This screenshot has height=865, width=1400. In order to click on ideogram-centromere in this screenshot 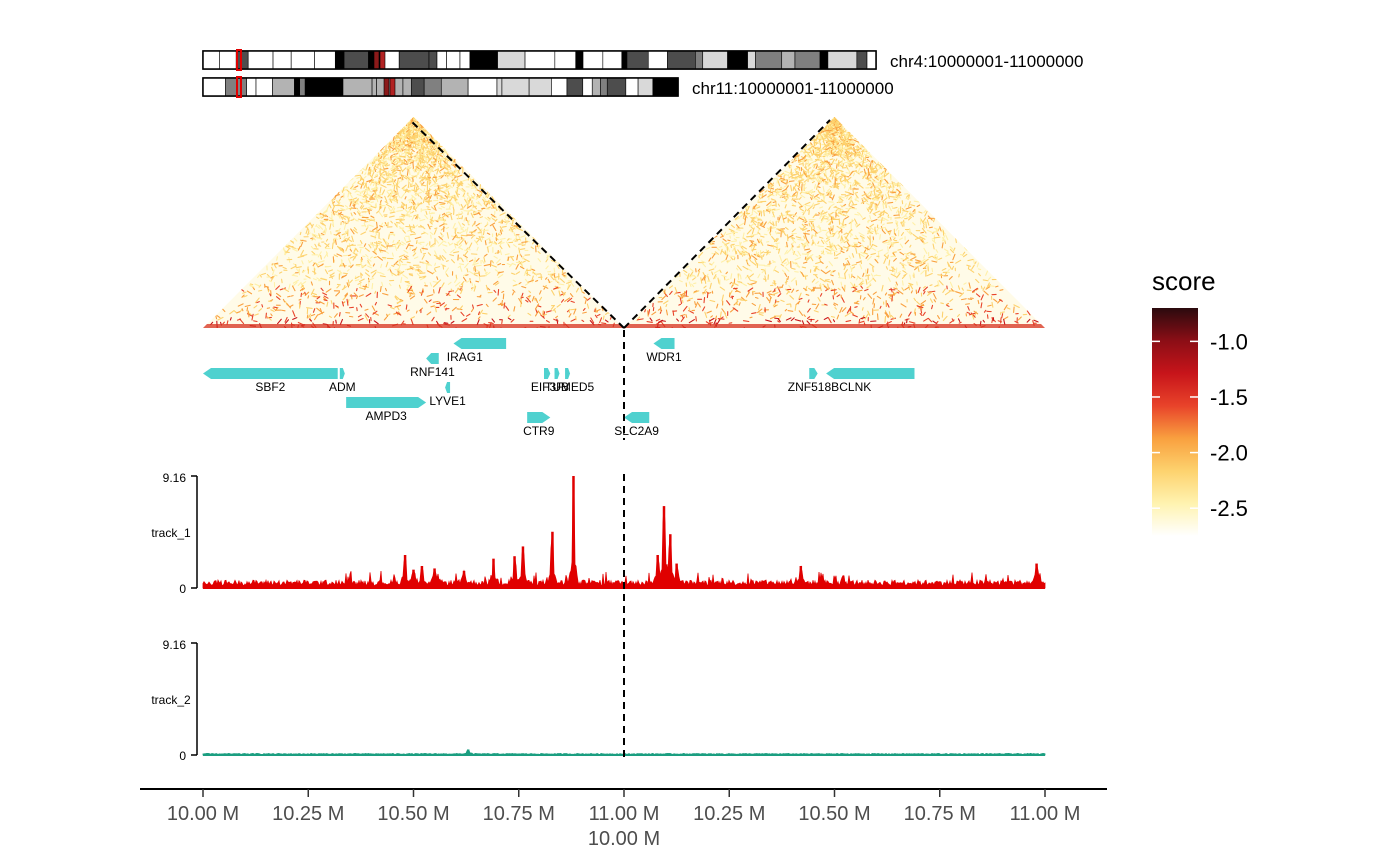, I will do `click(382, 60)`.